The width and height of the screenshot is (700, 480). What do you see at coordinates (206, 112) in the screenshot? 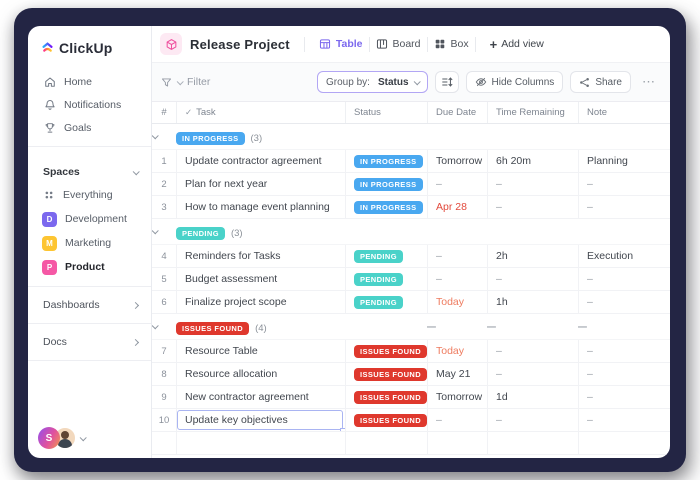
I see `column-header-label: Task` at bounding box center [206, 112].